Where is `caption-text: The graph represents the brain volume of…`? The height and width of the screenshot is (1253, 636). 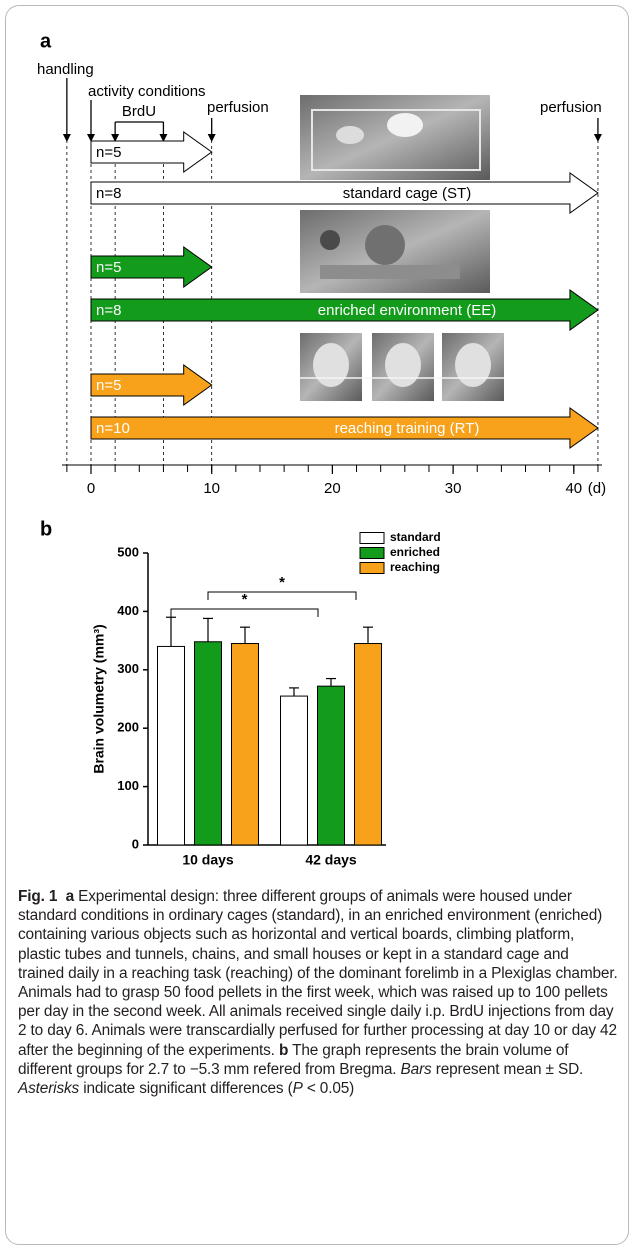 caption-text: The graph represents the brain volume of… is located at coordinates (293, 1059).